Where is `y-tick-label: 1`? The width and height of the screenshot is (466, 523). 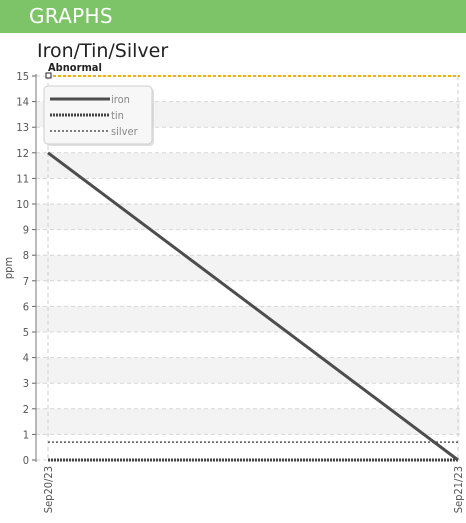
y-tick-label: 1 is located at coordinates (26, 434).